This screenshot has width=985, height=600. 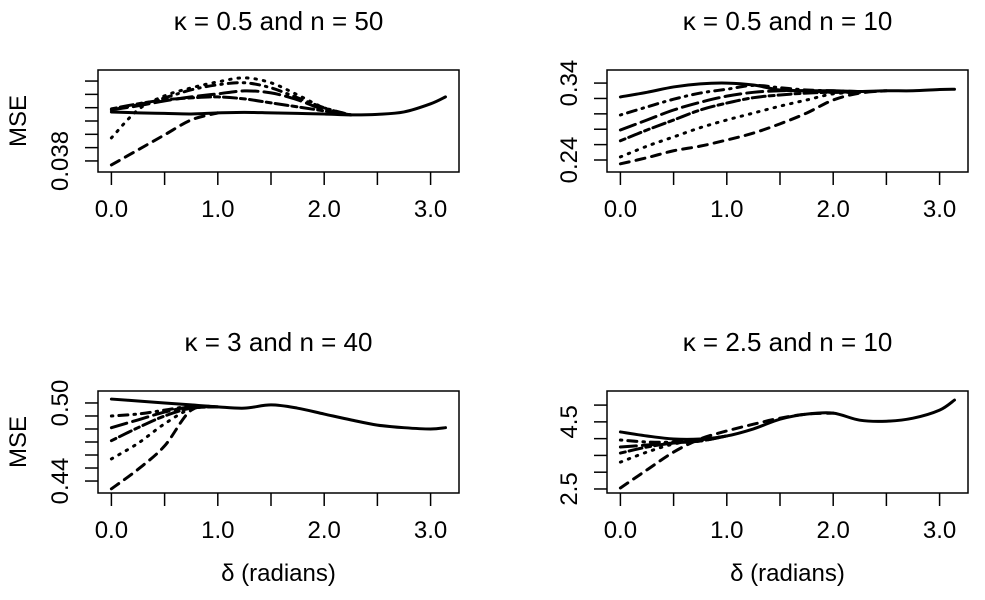 I want to click on y-tick-label: 4.5, so click(x=569, y=421).